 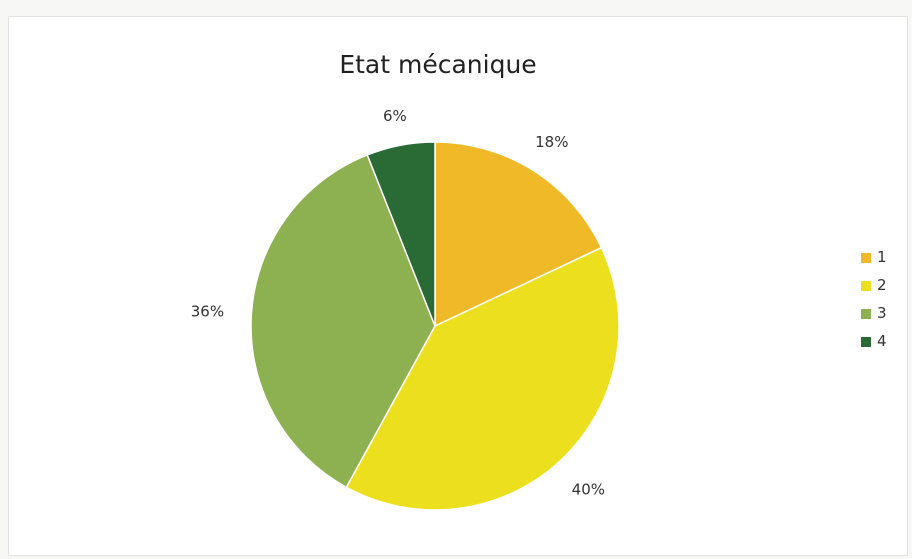 I want to click on chart-title: Etat mécanique, so click(x=437, y=64).